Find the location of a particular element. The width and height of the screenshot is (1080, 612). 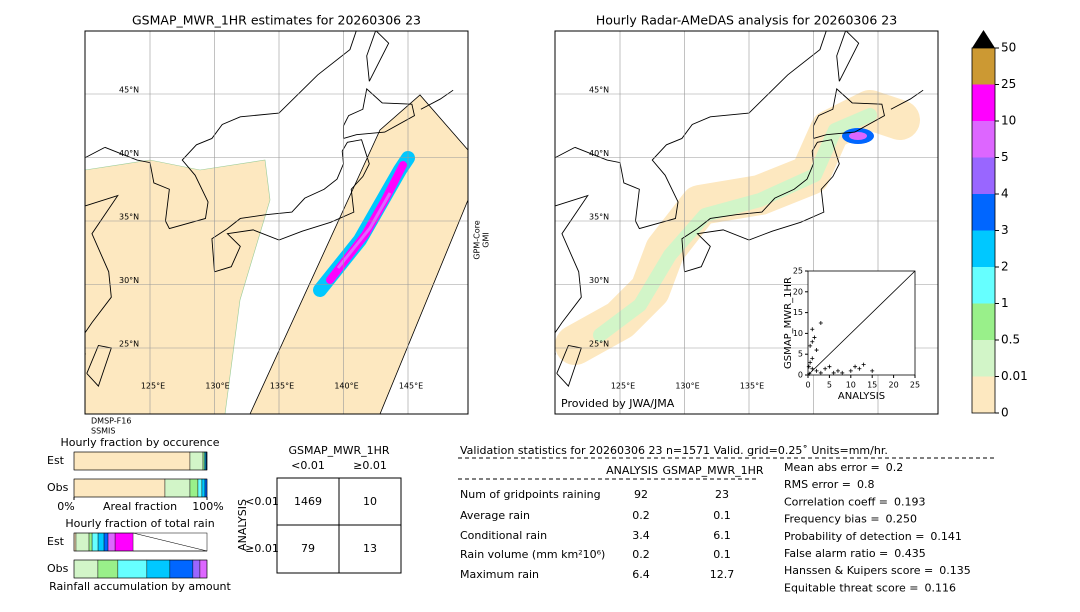

score: Equitable threat score = 0.116 is located at coordinates (870, 587).